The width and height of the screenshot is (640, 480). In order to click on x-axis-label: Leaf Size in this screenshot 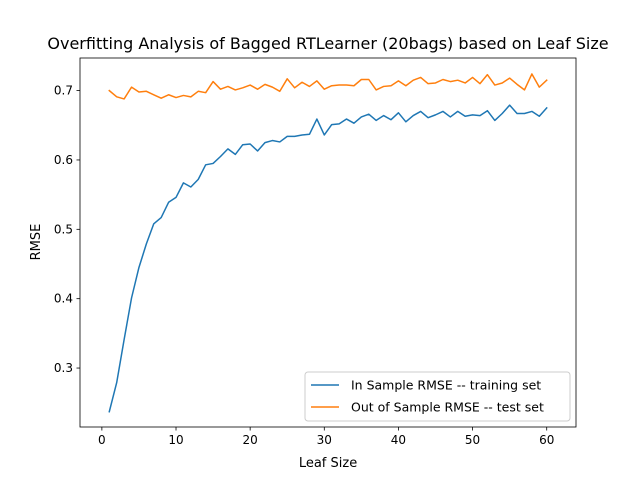, I will do `click(328, 463)`.